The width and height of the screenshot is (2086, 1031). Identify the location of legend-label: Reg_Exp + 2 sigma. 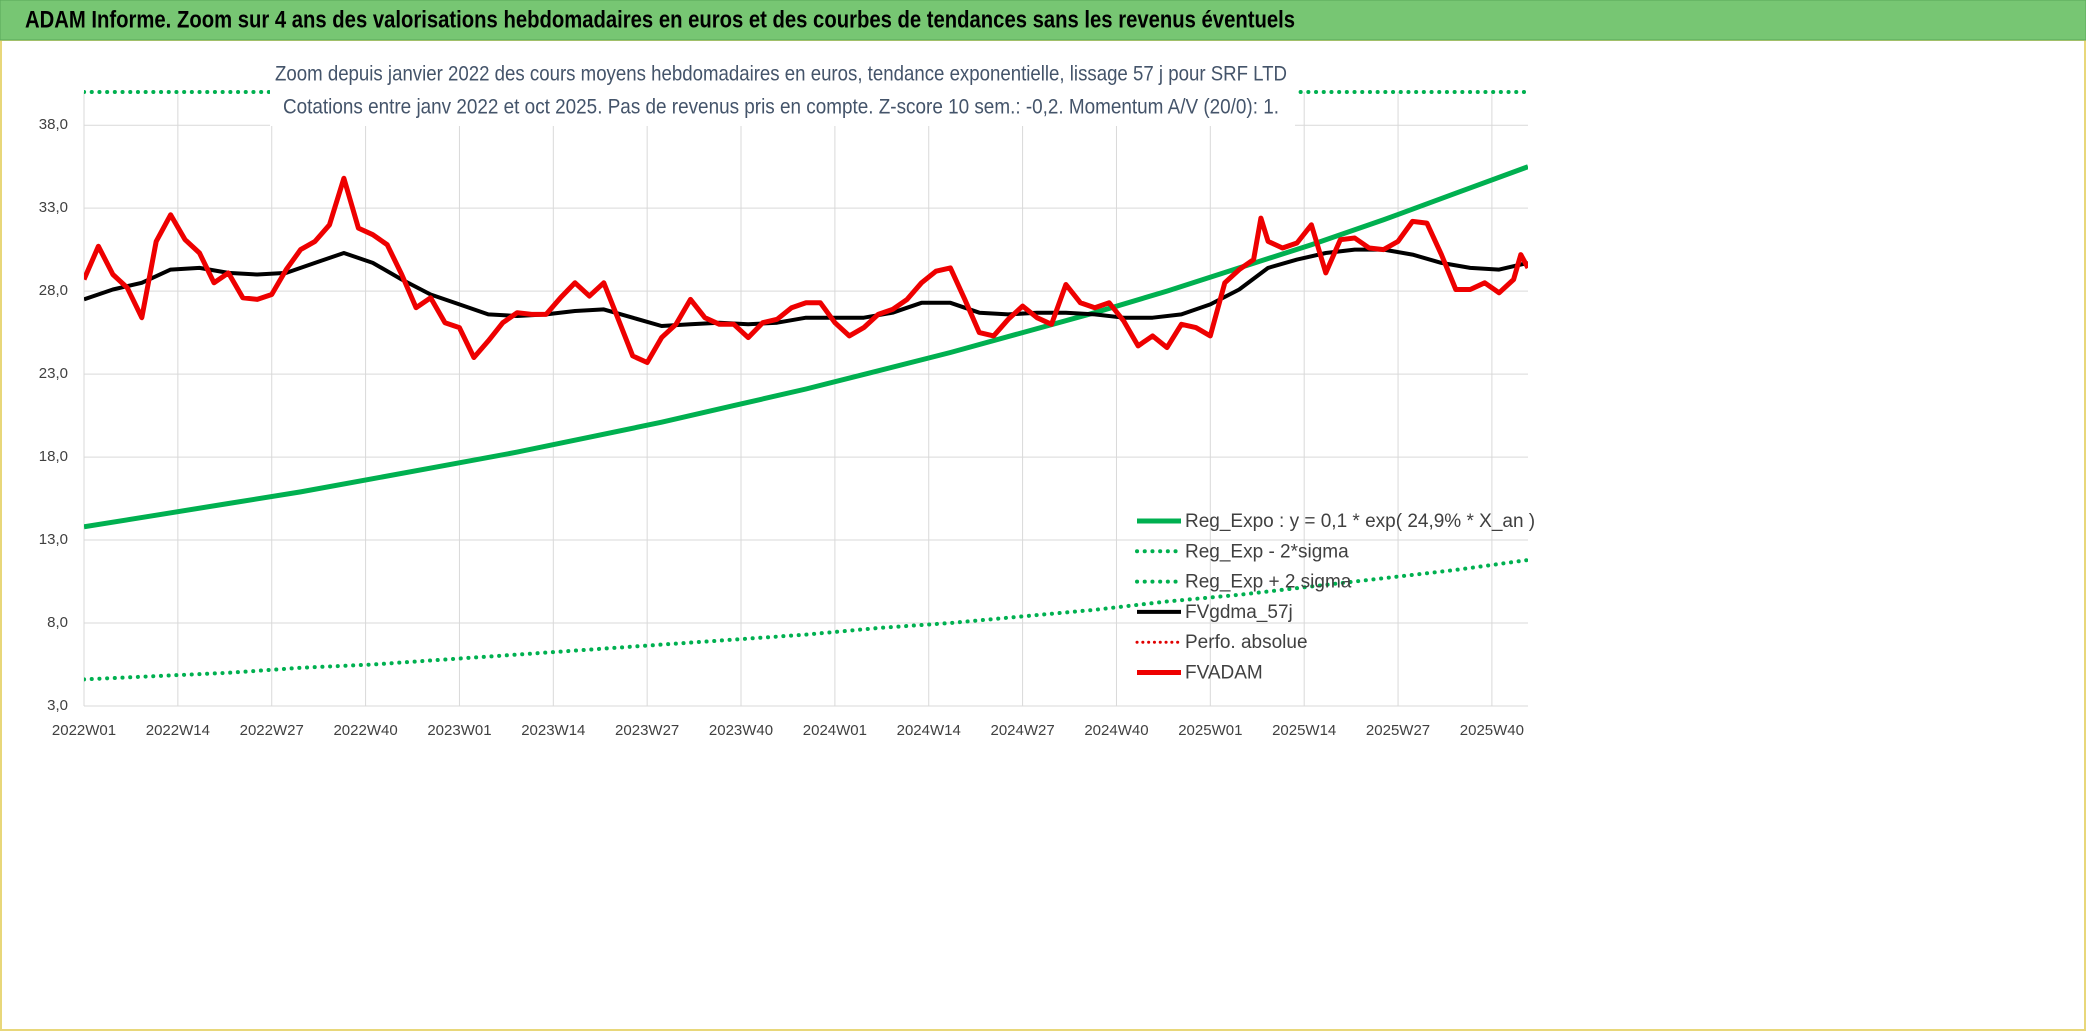
(1268, 582).